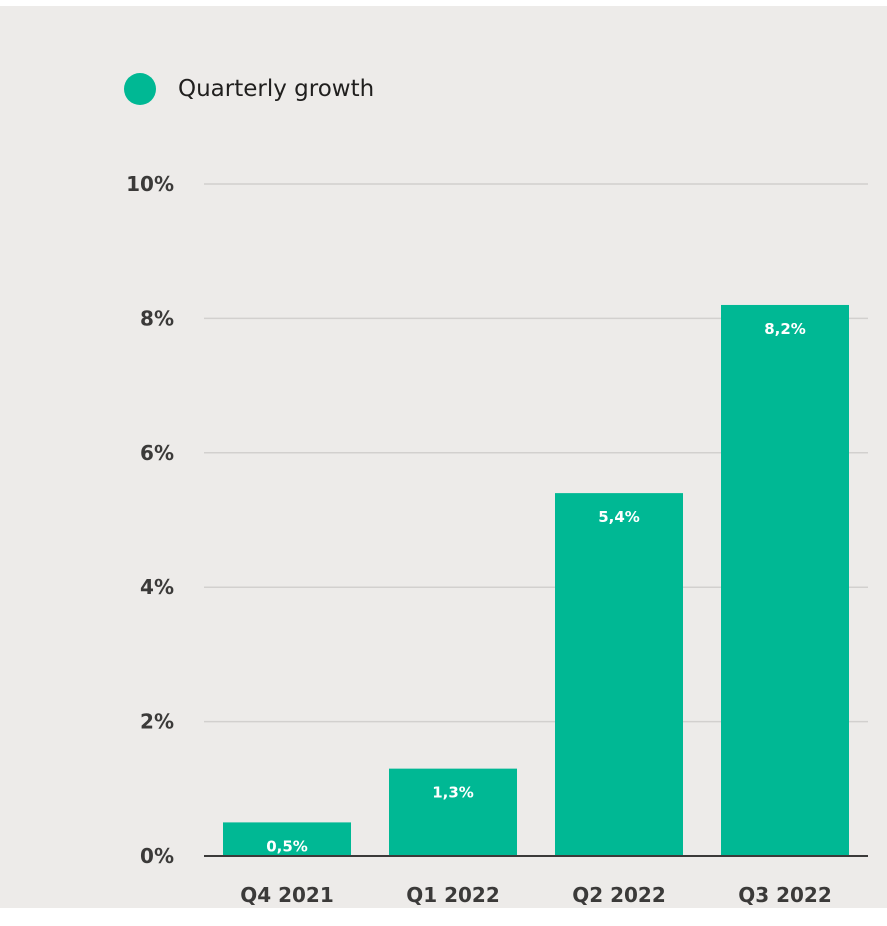  What do you see at coordinates (157, 318) in the screenshot?
I see `y-tick-label-4: 8%` at bounding box center [157, 318].